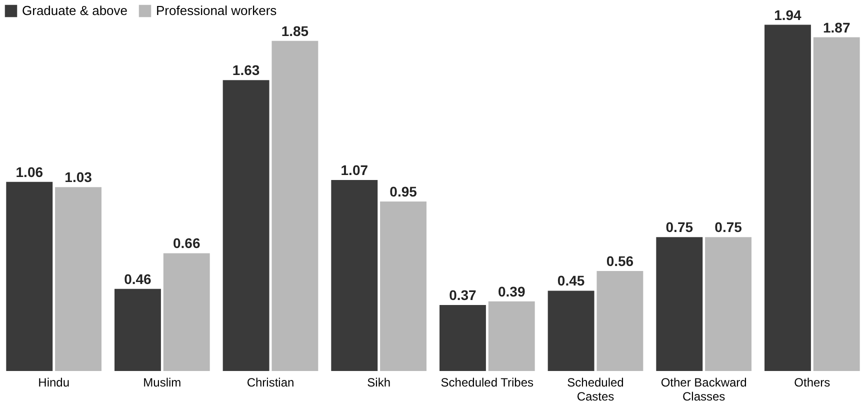  What do you see at coordinates (812, 383) in the screenshot?
I see `x-tick-label: Others` at bounding box center [812, 383].